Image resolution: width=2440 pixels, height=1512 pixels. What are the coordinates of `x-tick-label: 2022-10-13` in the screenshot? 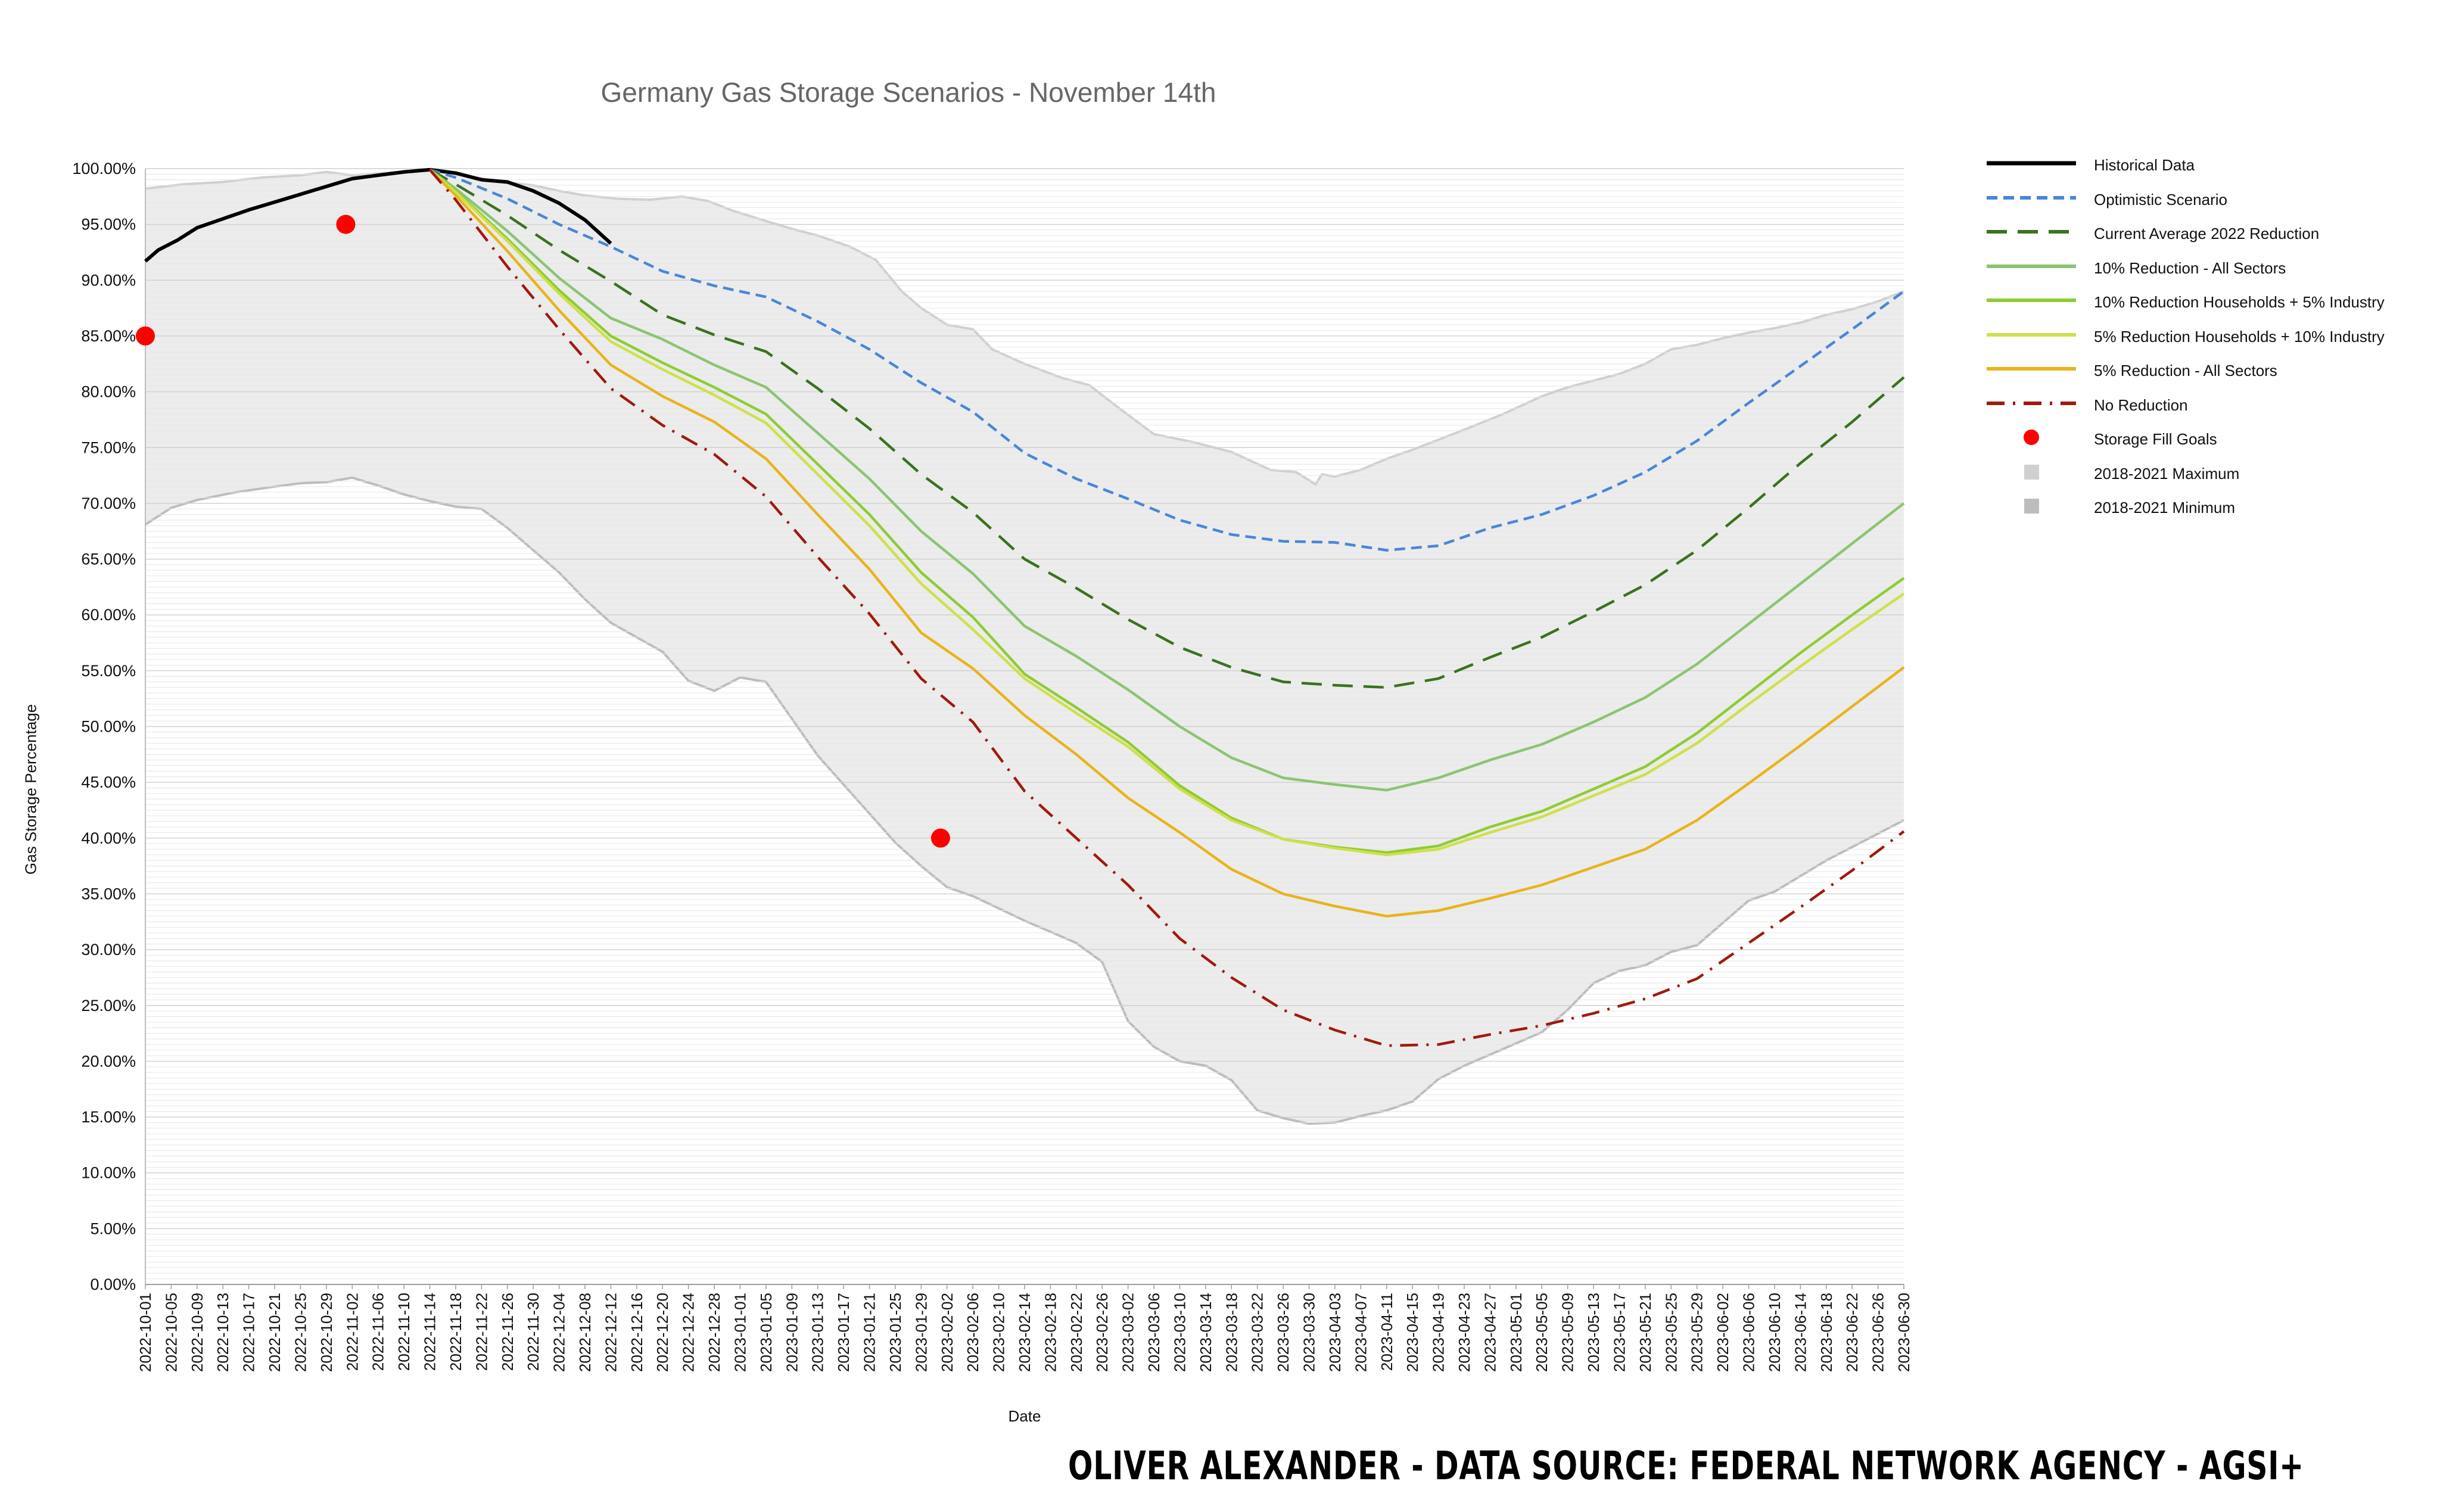 It's located at (223, 1332).